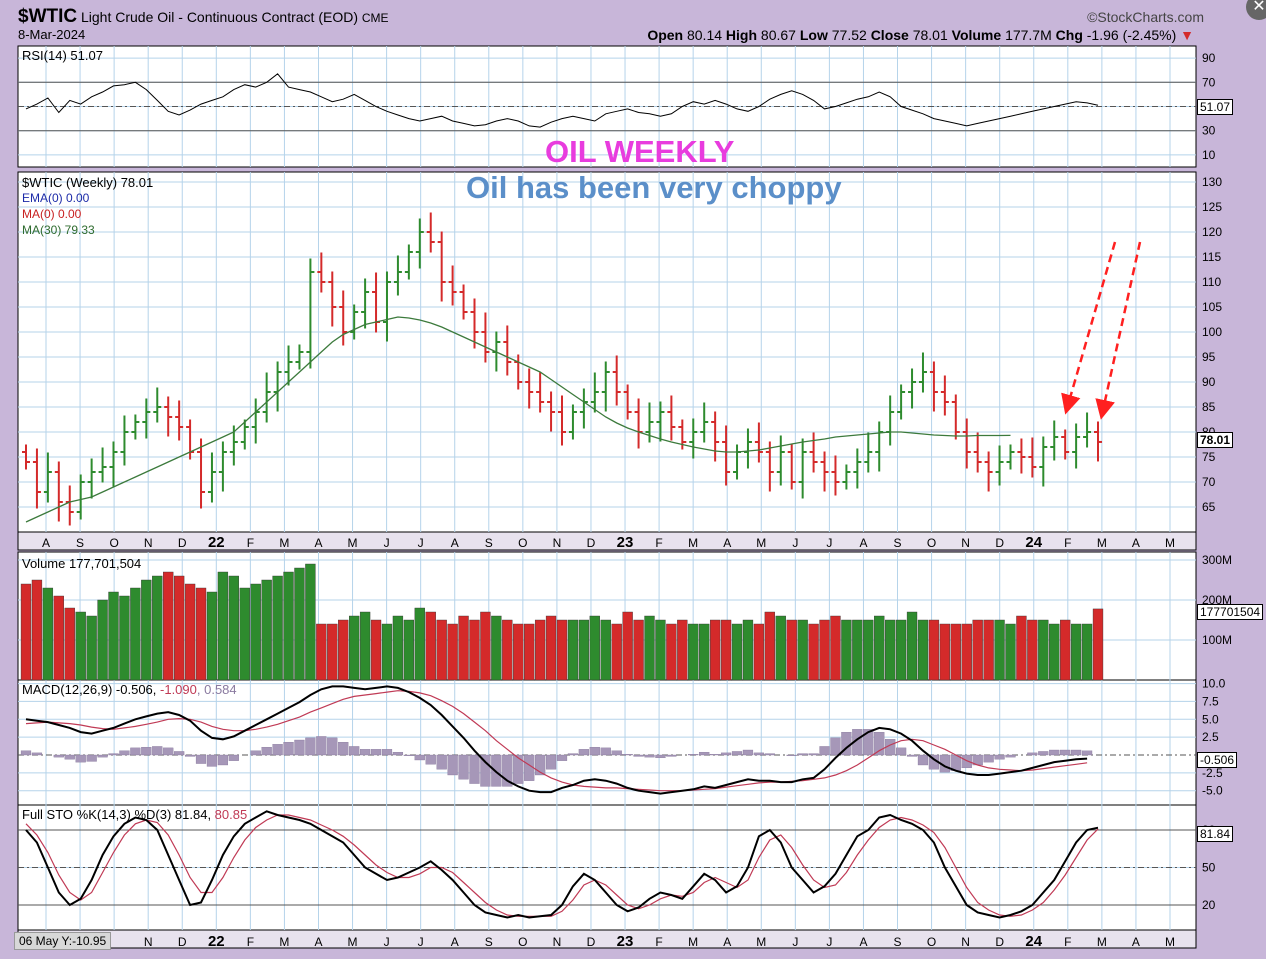 This screenshot has height=959, width=1266. I want to click on y-tick-label-volume: 100M, so click(1217, 640).